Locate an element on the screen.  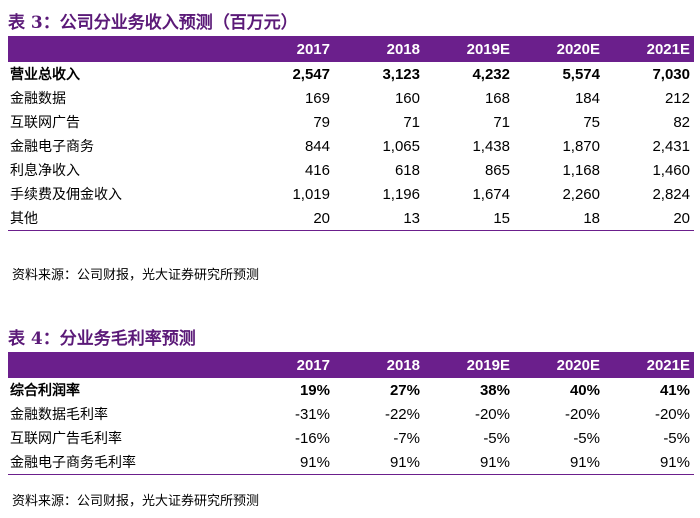
cell: -31% is located at coordinates (312, 414).